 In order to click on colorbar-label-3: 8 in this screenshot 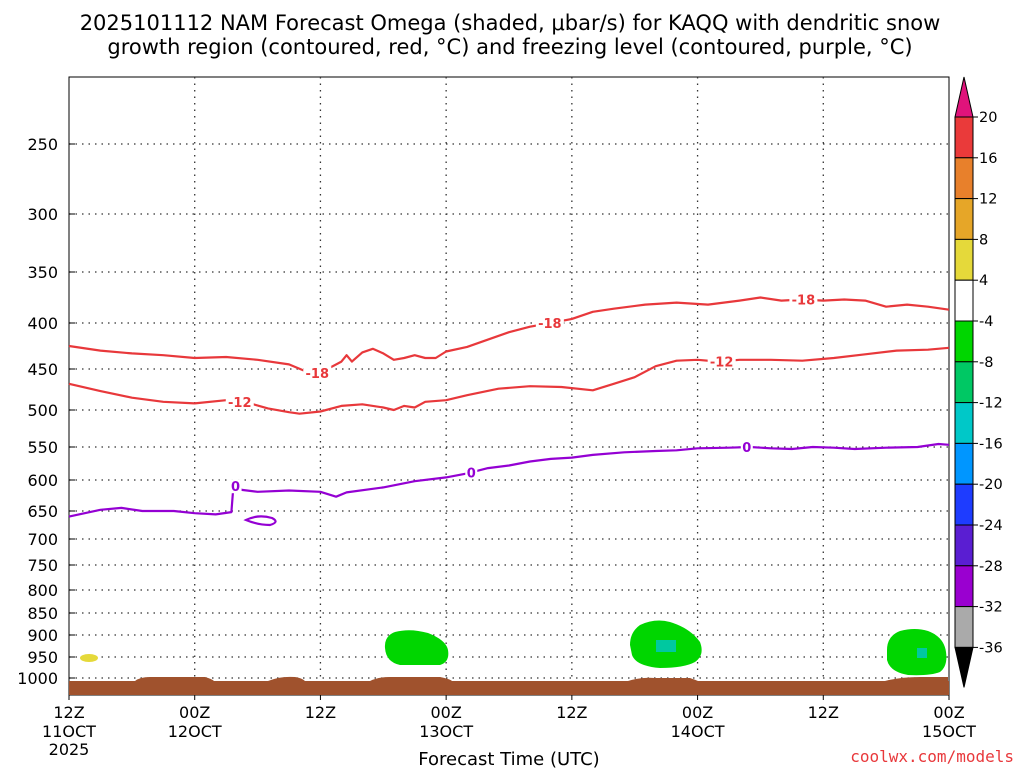, I will do `click(983, 240)`.